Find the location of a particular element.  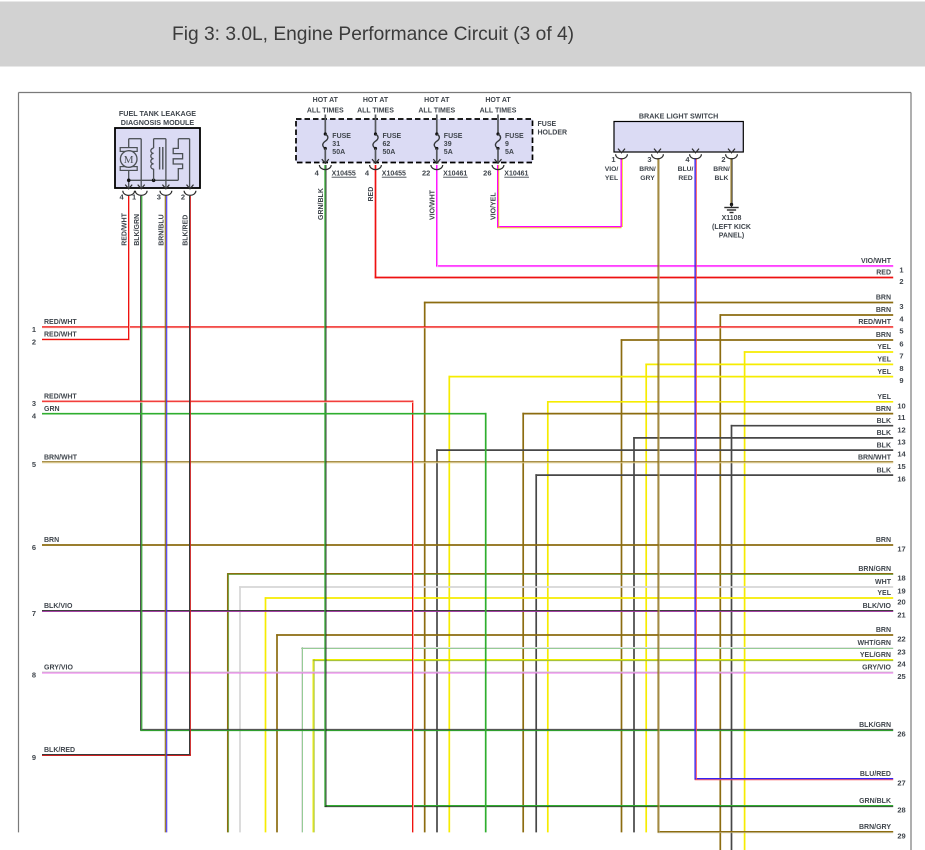

svg-text: 21 is located at coordinates (901, 615).